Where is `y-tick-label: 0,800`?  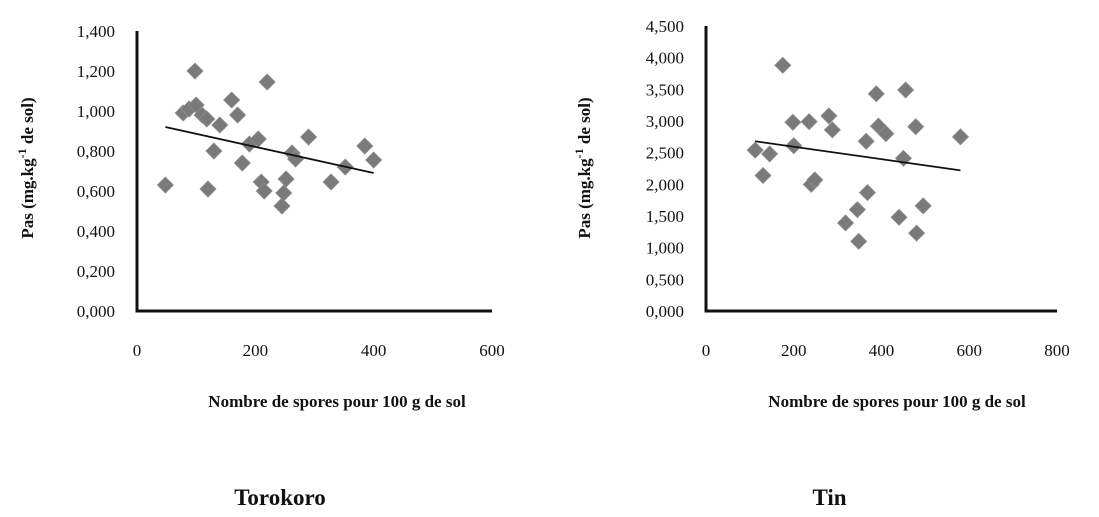
y-tick-label: 0,800 is located at coordinates (96, 151).